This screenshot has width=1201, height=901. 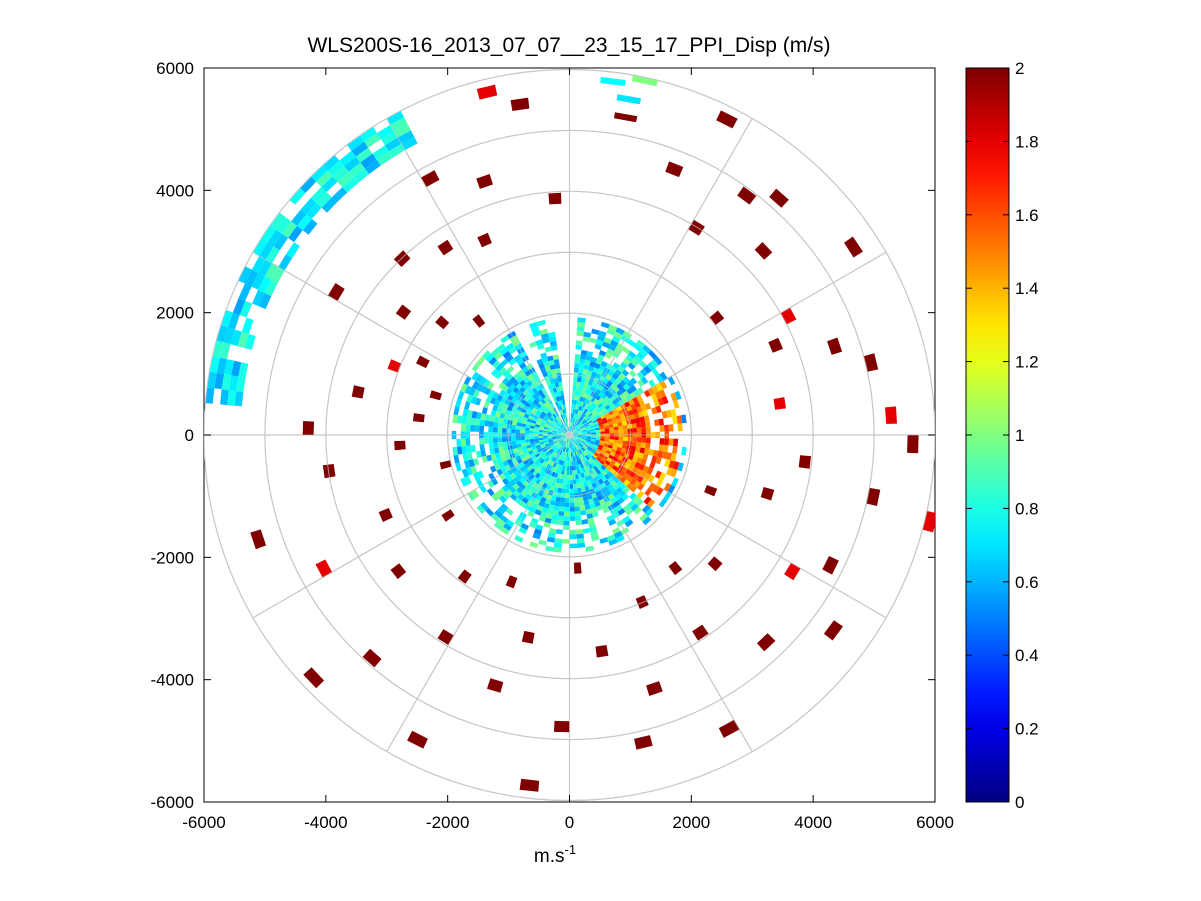 I want to click on colorbar-tick-label: 1.6, so click(x=1027, y=215).